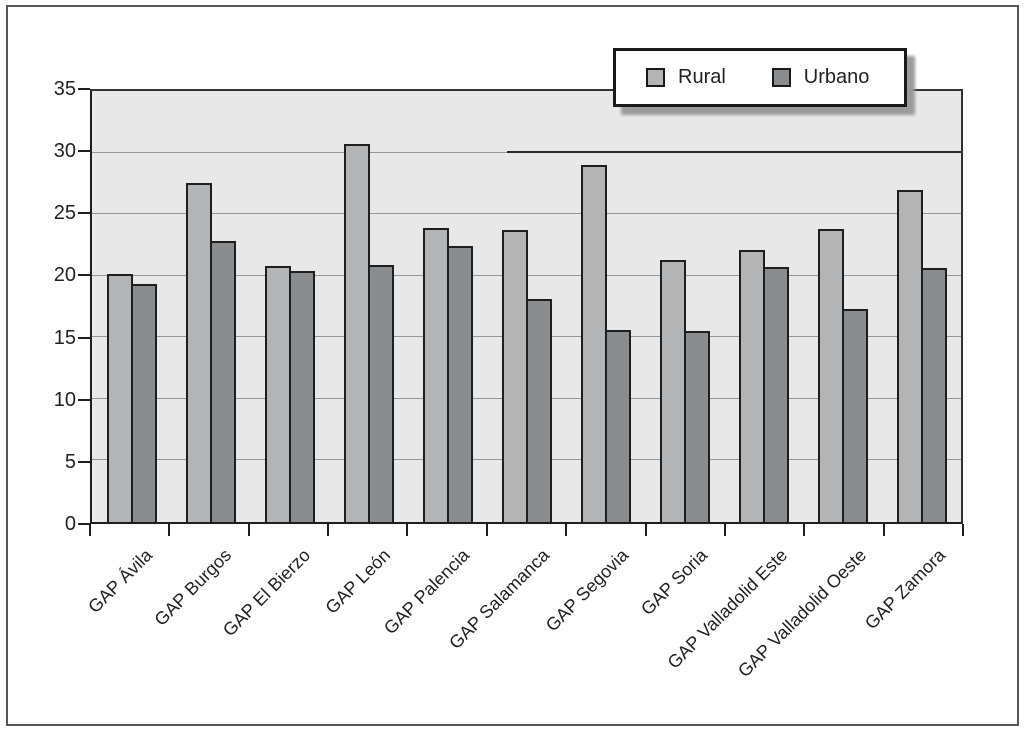  Describe the element at coordinates (655, 77) in the screenshot. I see `rural-swatch-icon` at that location.